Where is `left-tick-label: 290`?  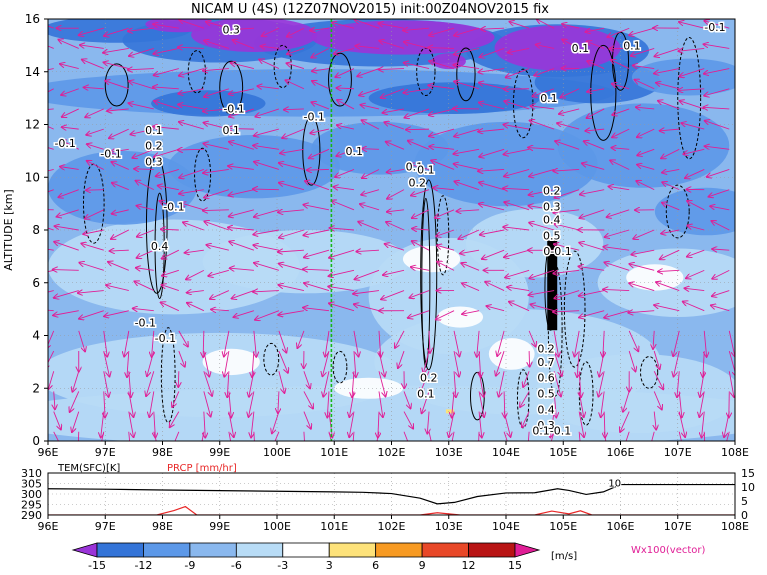
left-tick-label: 290 is located at coordinates (31, 515).